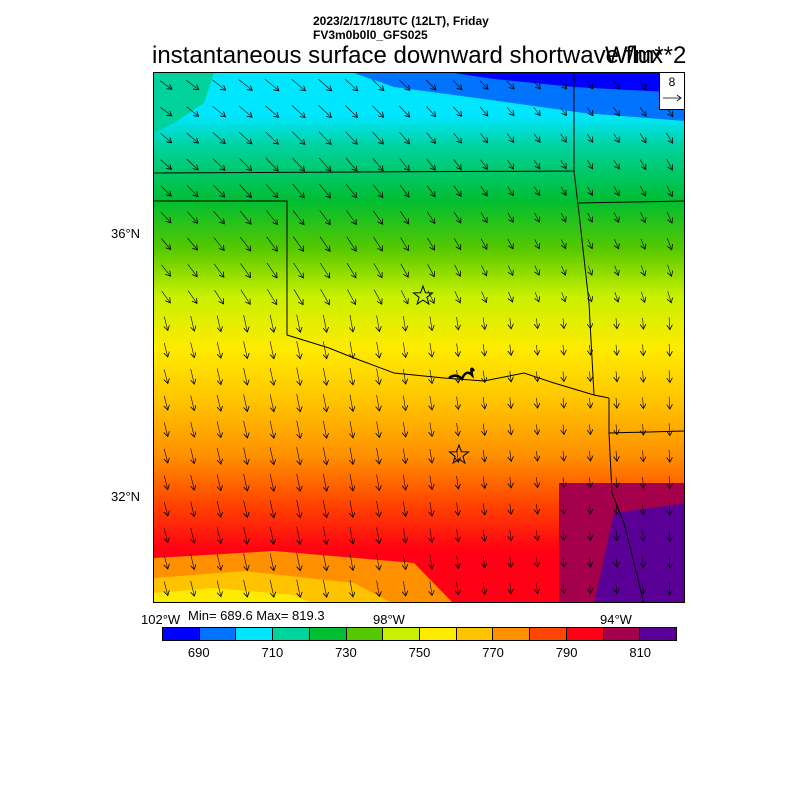 The height and width of the screenshot is (800, 800). I want to click on date-header: 2023/2/17/18UTC (12LT), Friday, so click(401, 21).